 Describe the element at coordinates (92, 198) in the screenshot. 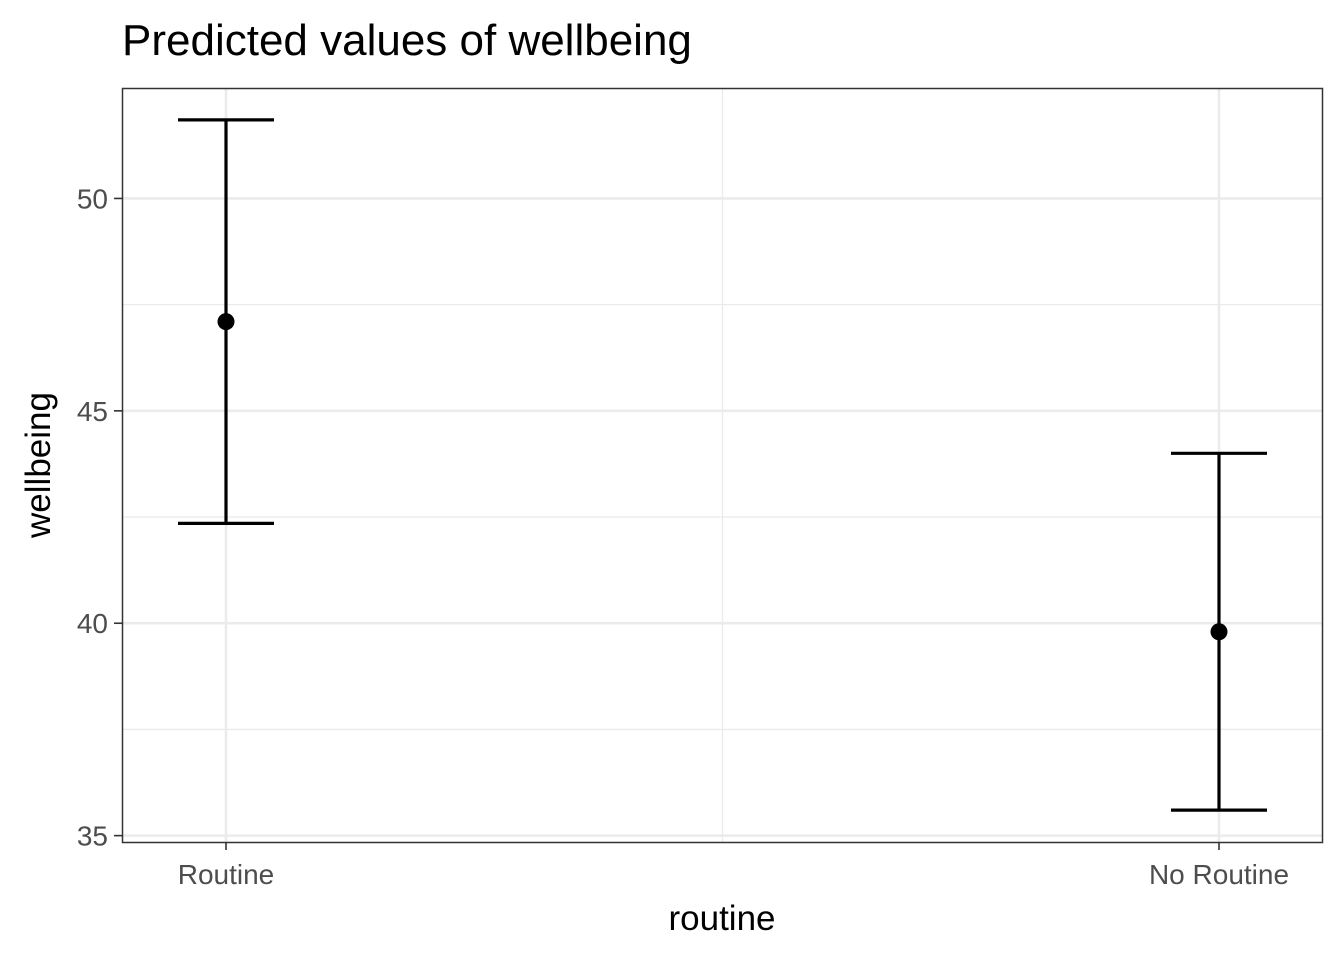

I see `y-tick-label: 50` at that location.